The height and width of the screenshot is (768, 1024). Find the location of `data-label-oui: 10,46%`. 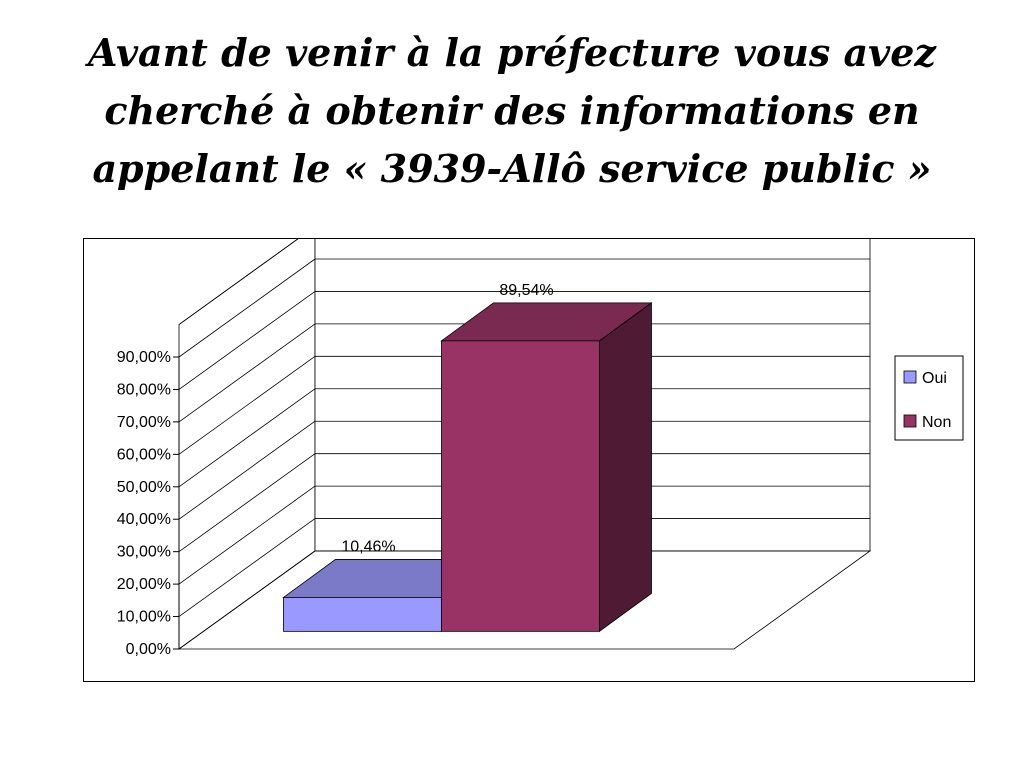

data-label-oui: 10,46% is located at coordinates (368, 546).